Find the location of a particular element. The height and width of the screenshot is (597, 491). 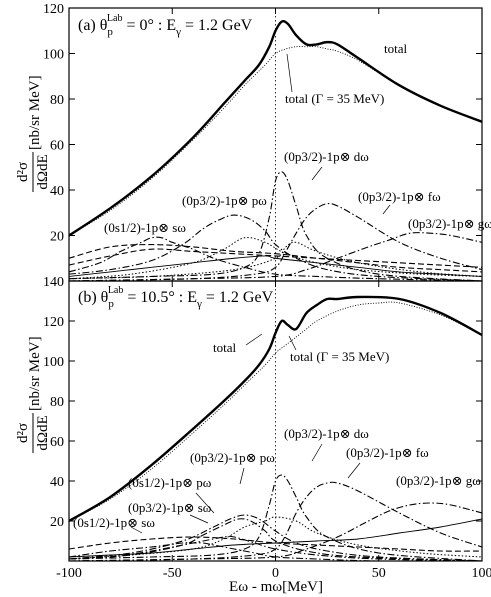

leader-a-f is located at coordinates (386, 209).